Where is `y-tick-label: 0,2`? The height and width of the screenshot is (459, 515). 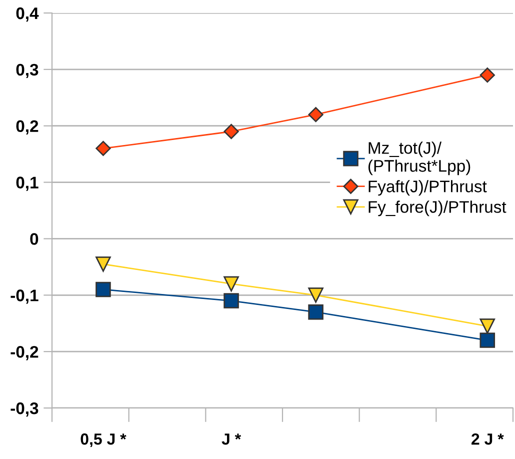 y-tick-label: 0,2 is located at coordinates (27, 127).